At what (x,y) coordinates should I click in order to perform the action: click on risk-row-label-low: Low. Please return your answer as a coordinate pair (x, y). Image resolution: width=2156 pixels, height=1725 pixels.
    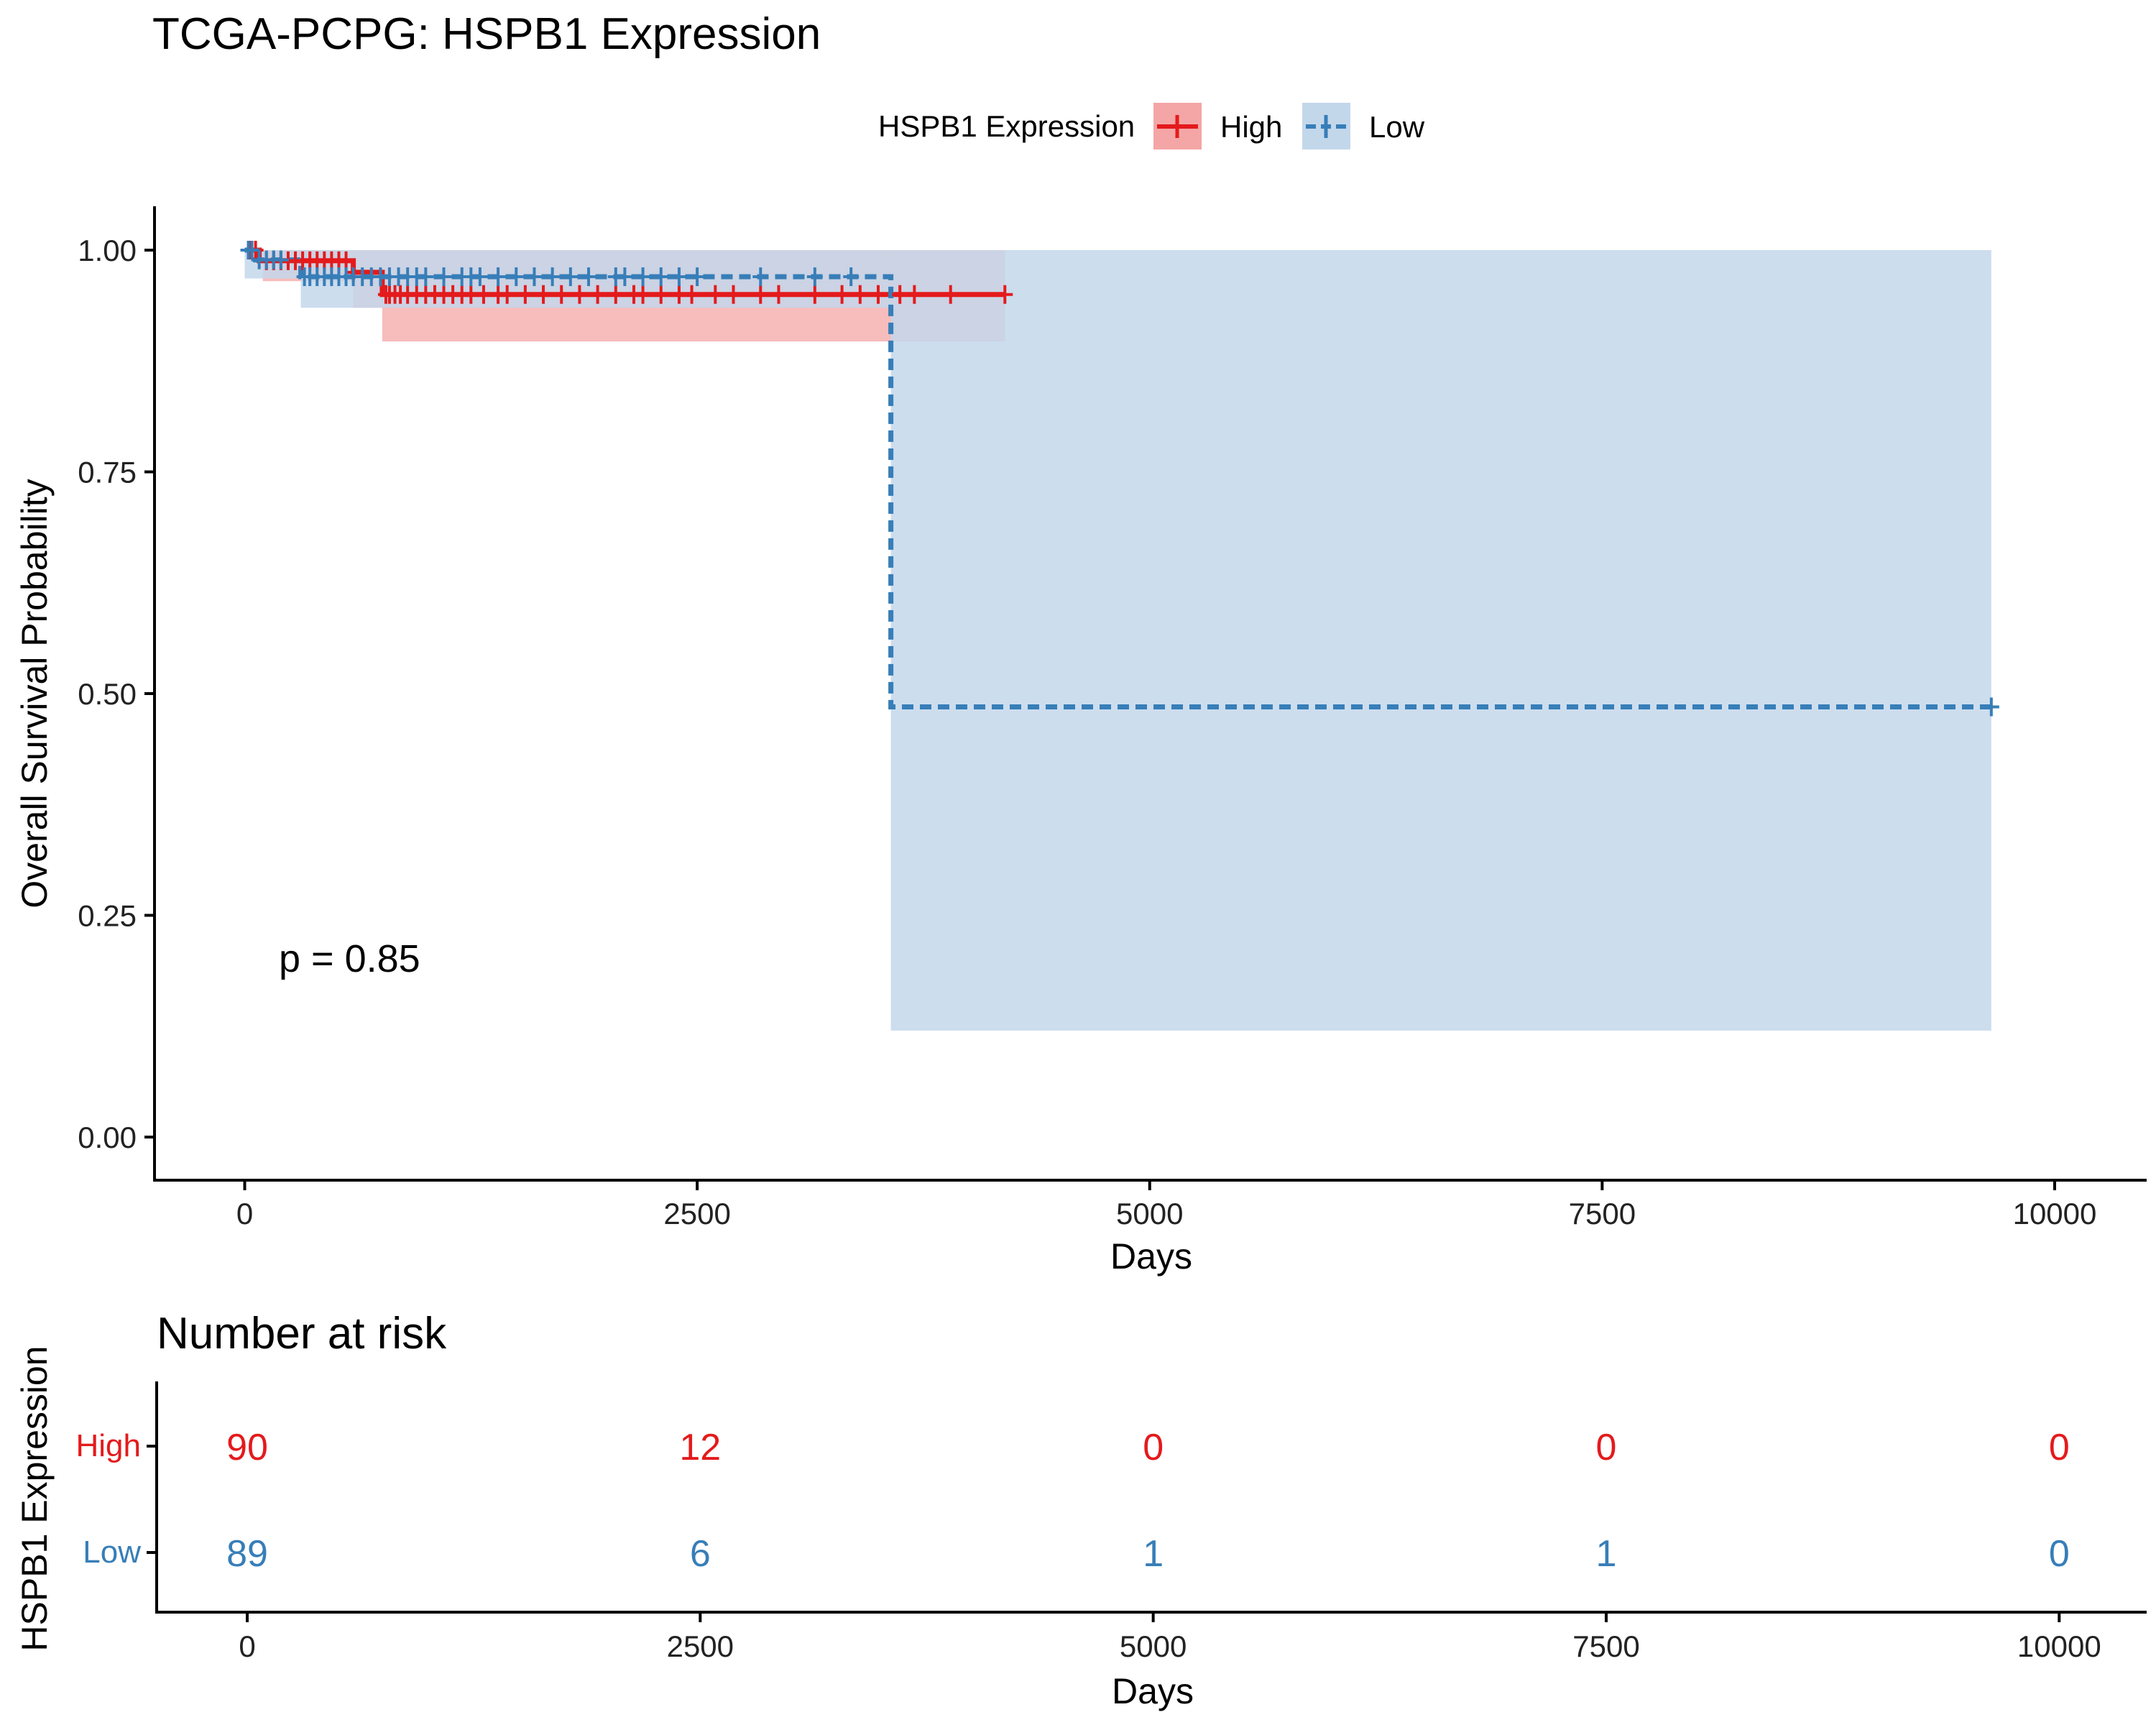
    Looking at the image, I should click on (112, 1552).